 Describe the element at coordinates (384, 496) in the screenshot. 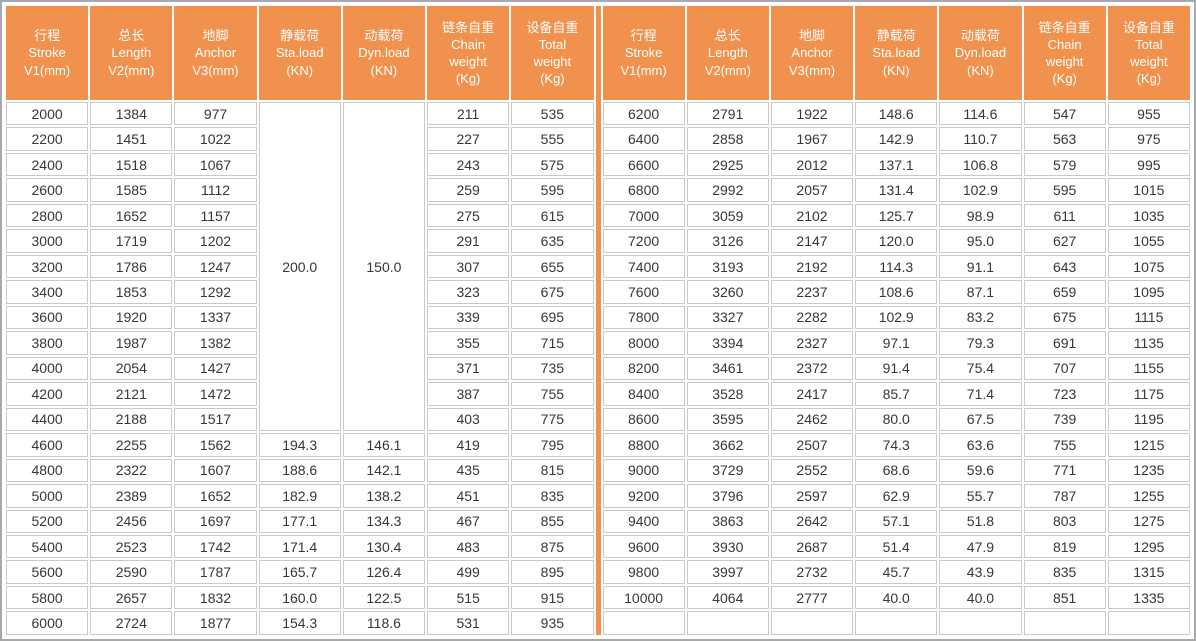

I see `table-cell: 138.2` at that location.